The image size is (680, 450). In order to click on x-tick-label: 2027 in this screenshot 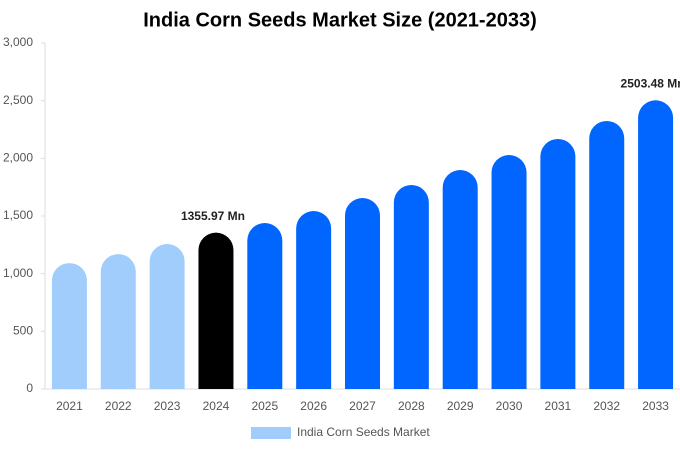, I will do `click(362, 406)`.